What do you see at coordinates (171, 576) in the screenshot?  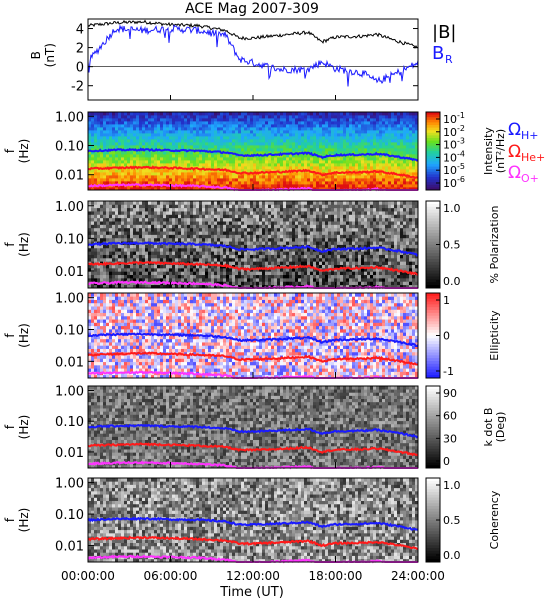 I see `time-tick-label: 06:00:00` at bounding box center [171, 576].